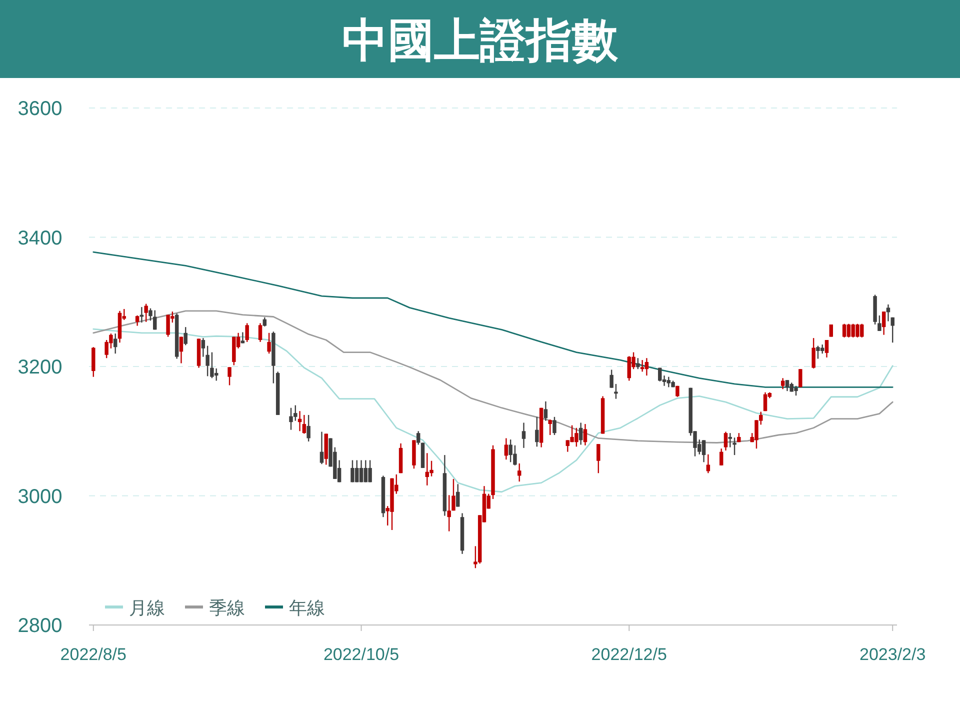 This screenshot has width=960, height=720. What do you see at coordinates (893, 654) in the screenshot?
I see `x-tick-label: 2023/2/3` at bounding box center [893, 654].